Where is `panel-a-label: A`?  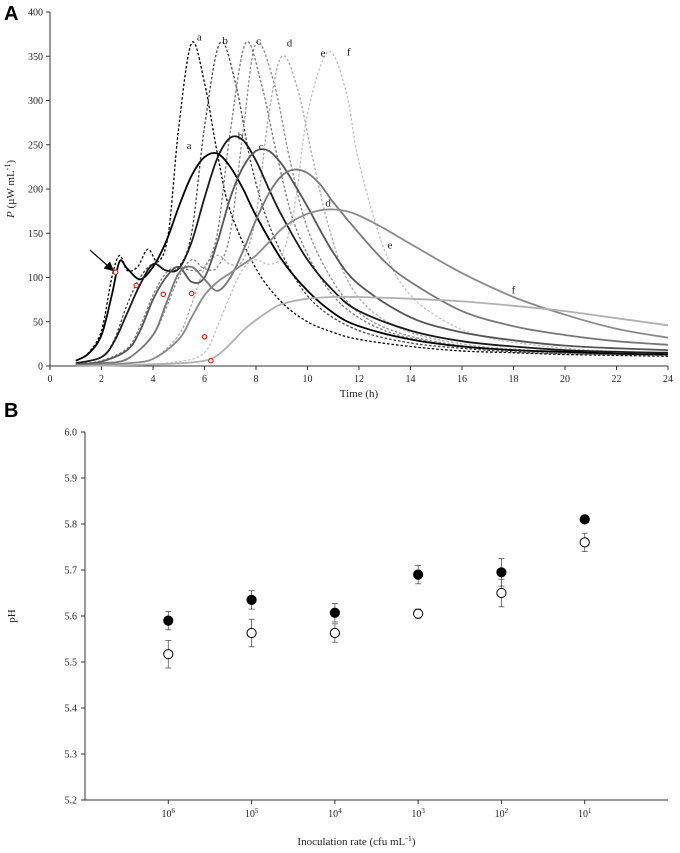
panel-a-label: A is located at coordinates (11, 14).